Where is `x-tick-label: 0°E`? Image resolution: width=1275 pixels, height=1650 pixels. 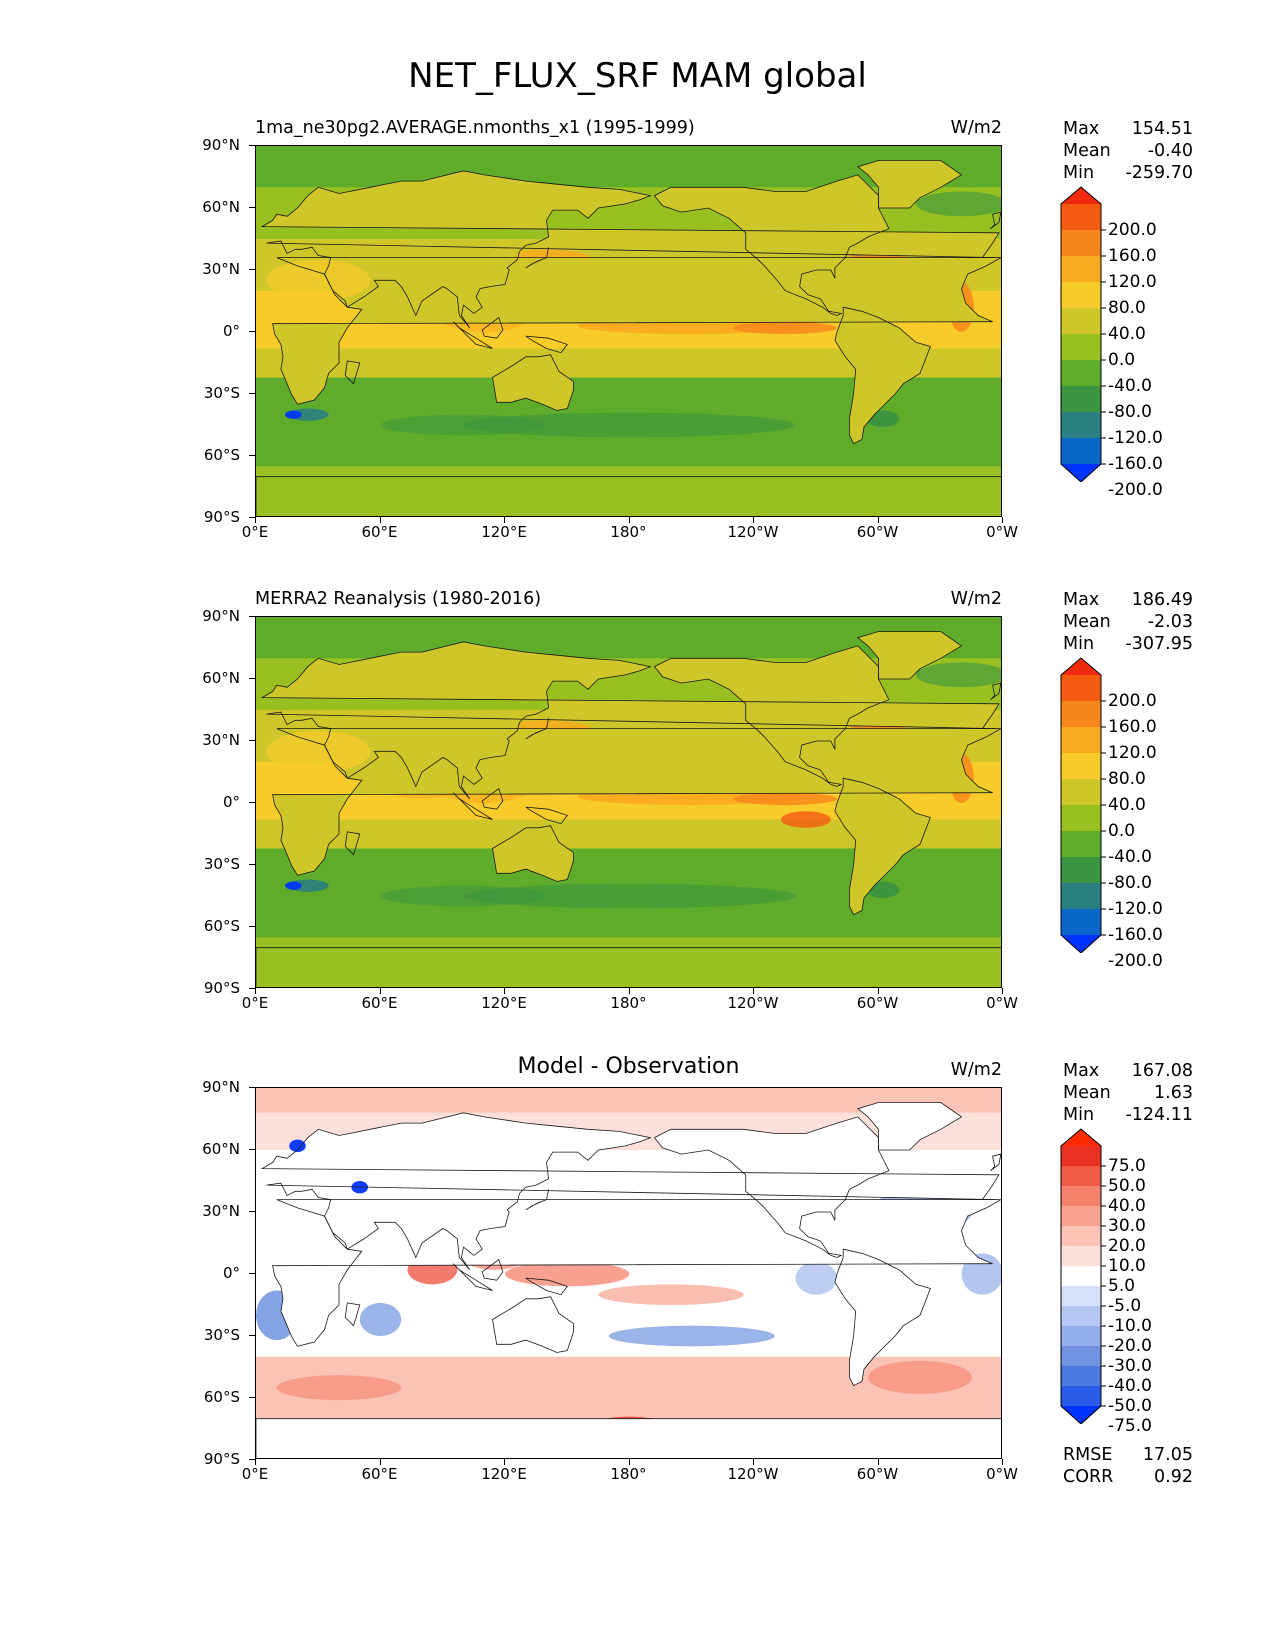
x-tick-label: 0°E is located at coordinates (255, 1474).